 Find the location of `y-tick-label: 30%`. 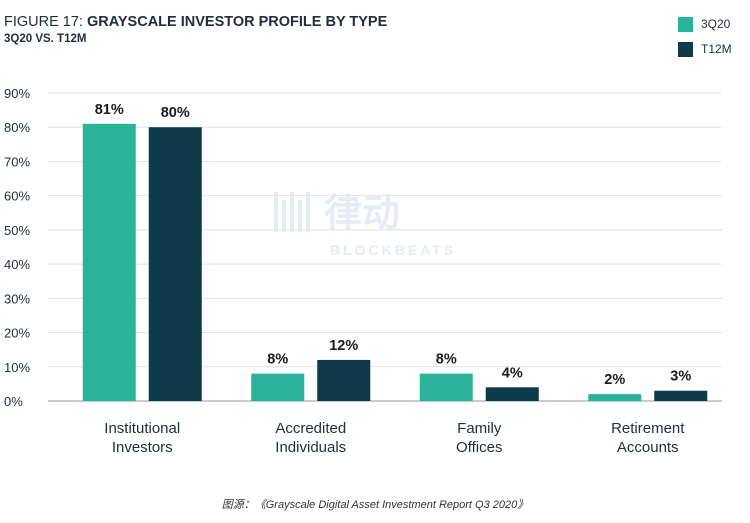

y-tick-label: 30% is located at coordinates (17, 298).